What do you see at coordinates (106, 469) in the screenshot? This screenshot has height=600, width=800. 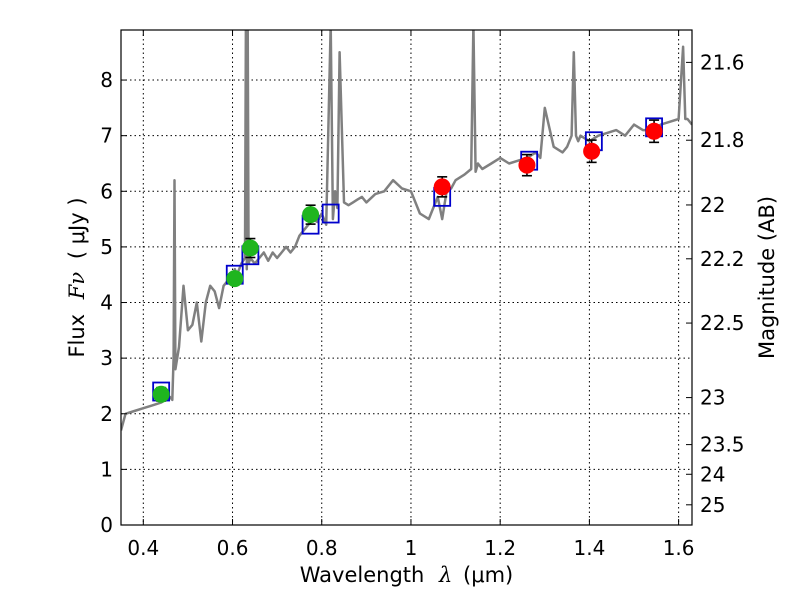 I see `y-tick-label: 1` at bounding box center [106, 469].